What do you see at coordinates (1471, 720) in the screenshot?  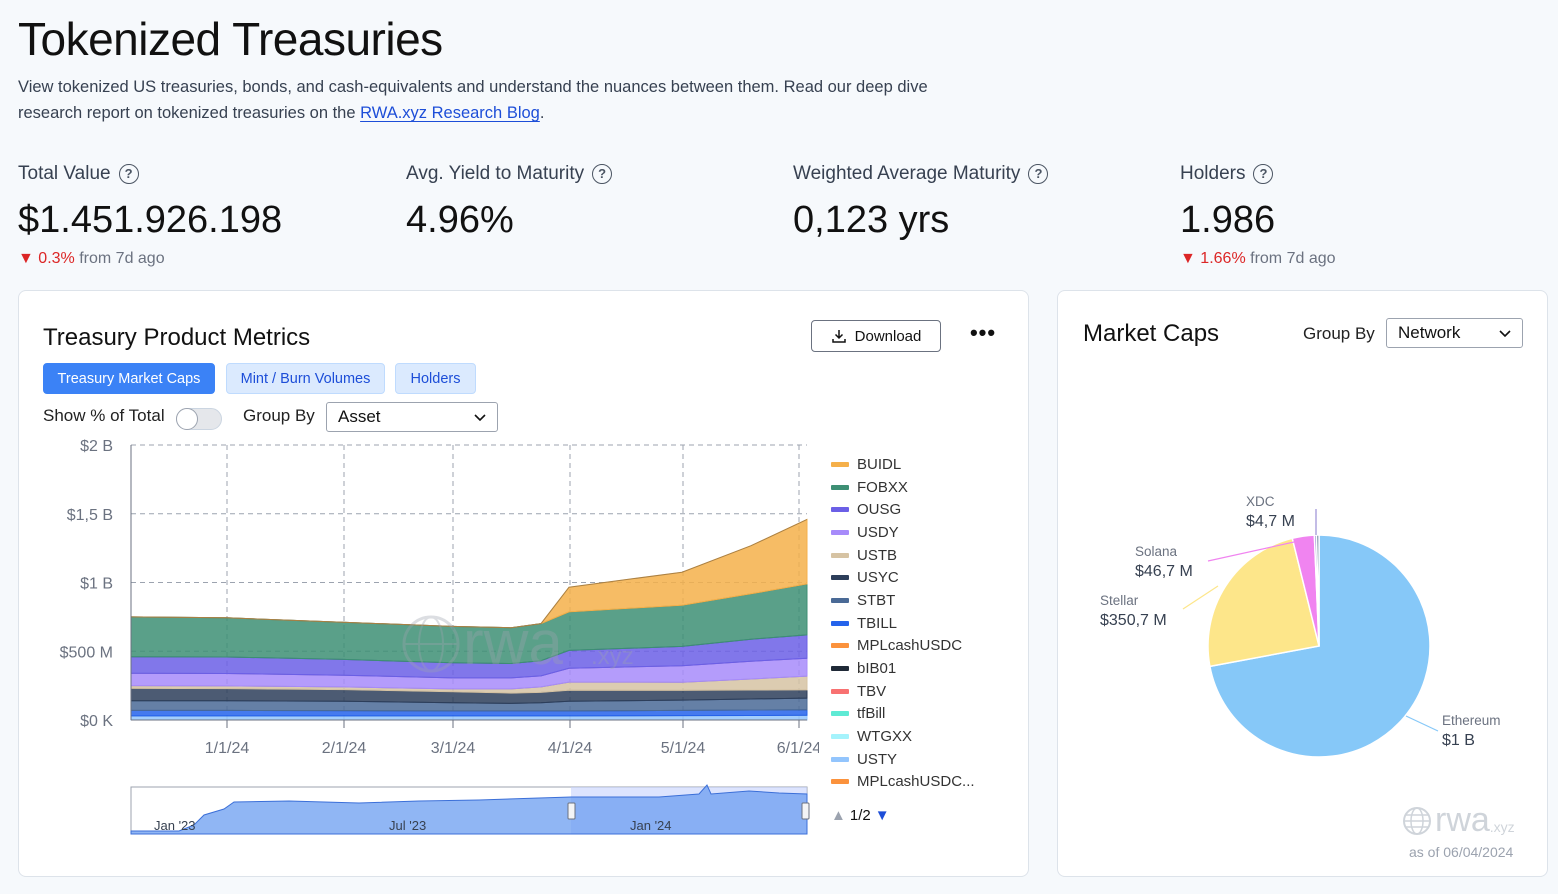 I see `pie-label-name: Ethereum` at bounding box center [1471, 720].